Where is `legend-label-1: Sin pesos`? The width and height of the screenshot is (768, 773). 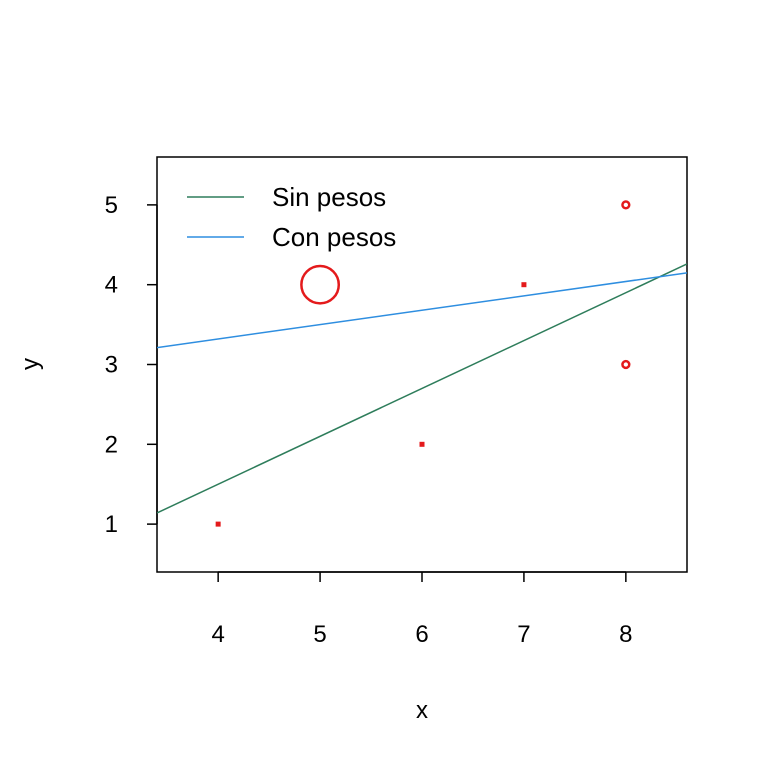
legend-label-1: Sin pesos is located at coordinates (329, 197).